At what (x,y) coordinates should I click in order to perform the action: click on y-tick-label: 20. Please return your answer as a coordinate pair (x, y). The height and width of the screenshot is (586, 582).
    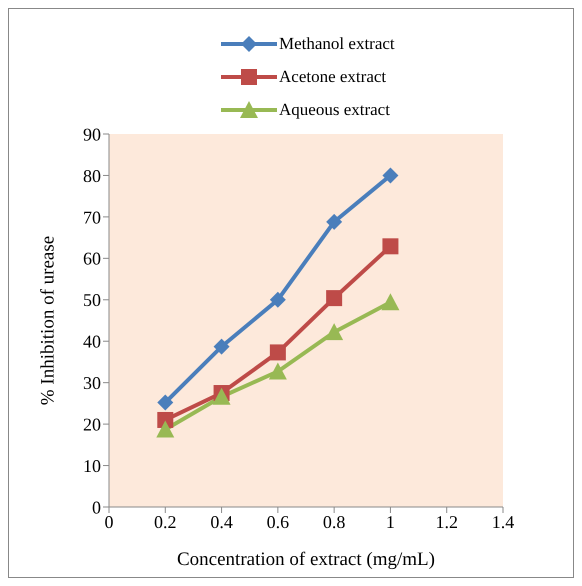
    Looking at the image, I should click on (92, 424).